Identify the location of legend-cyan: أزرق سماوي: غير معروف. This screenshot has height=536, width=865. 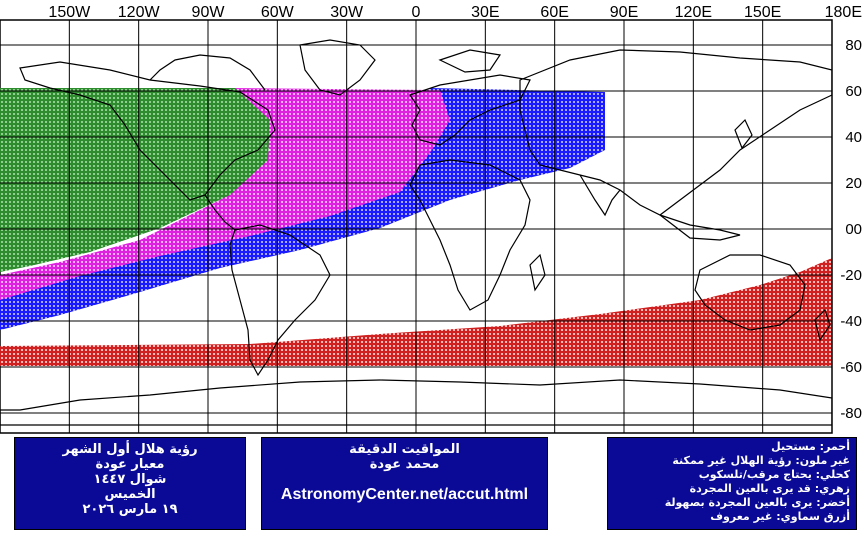
(780, 516).